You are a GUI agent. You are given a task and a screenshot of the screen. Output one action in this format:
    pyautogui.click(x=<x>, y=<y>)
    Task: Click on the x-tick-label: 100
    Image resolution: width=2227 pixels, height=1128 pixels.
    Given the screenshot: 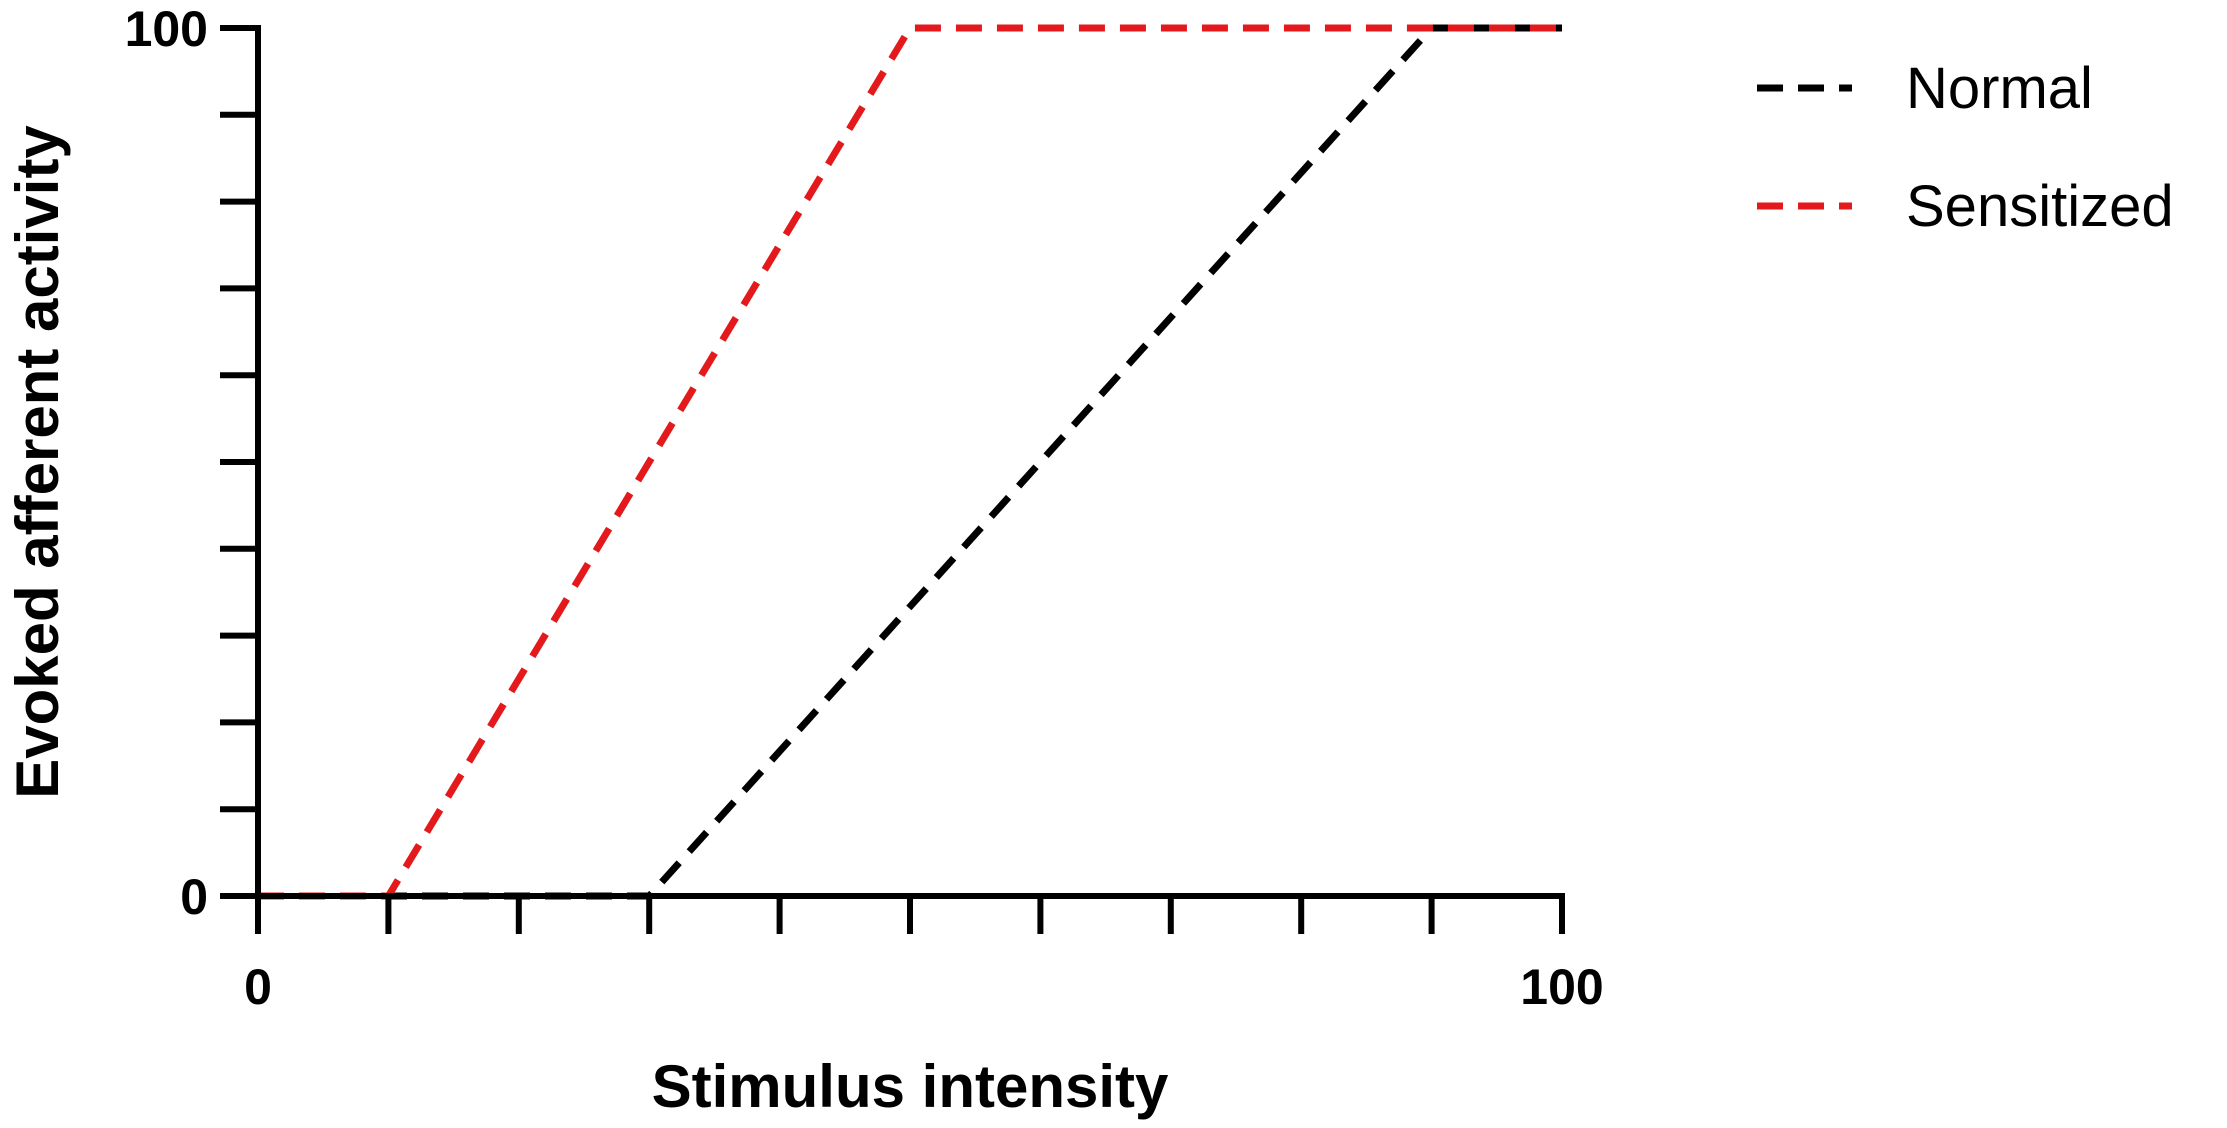 What is the action you would take?
    pyautogui.click(x=1561, y=987)
    